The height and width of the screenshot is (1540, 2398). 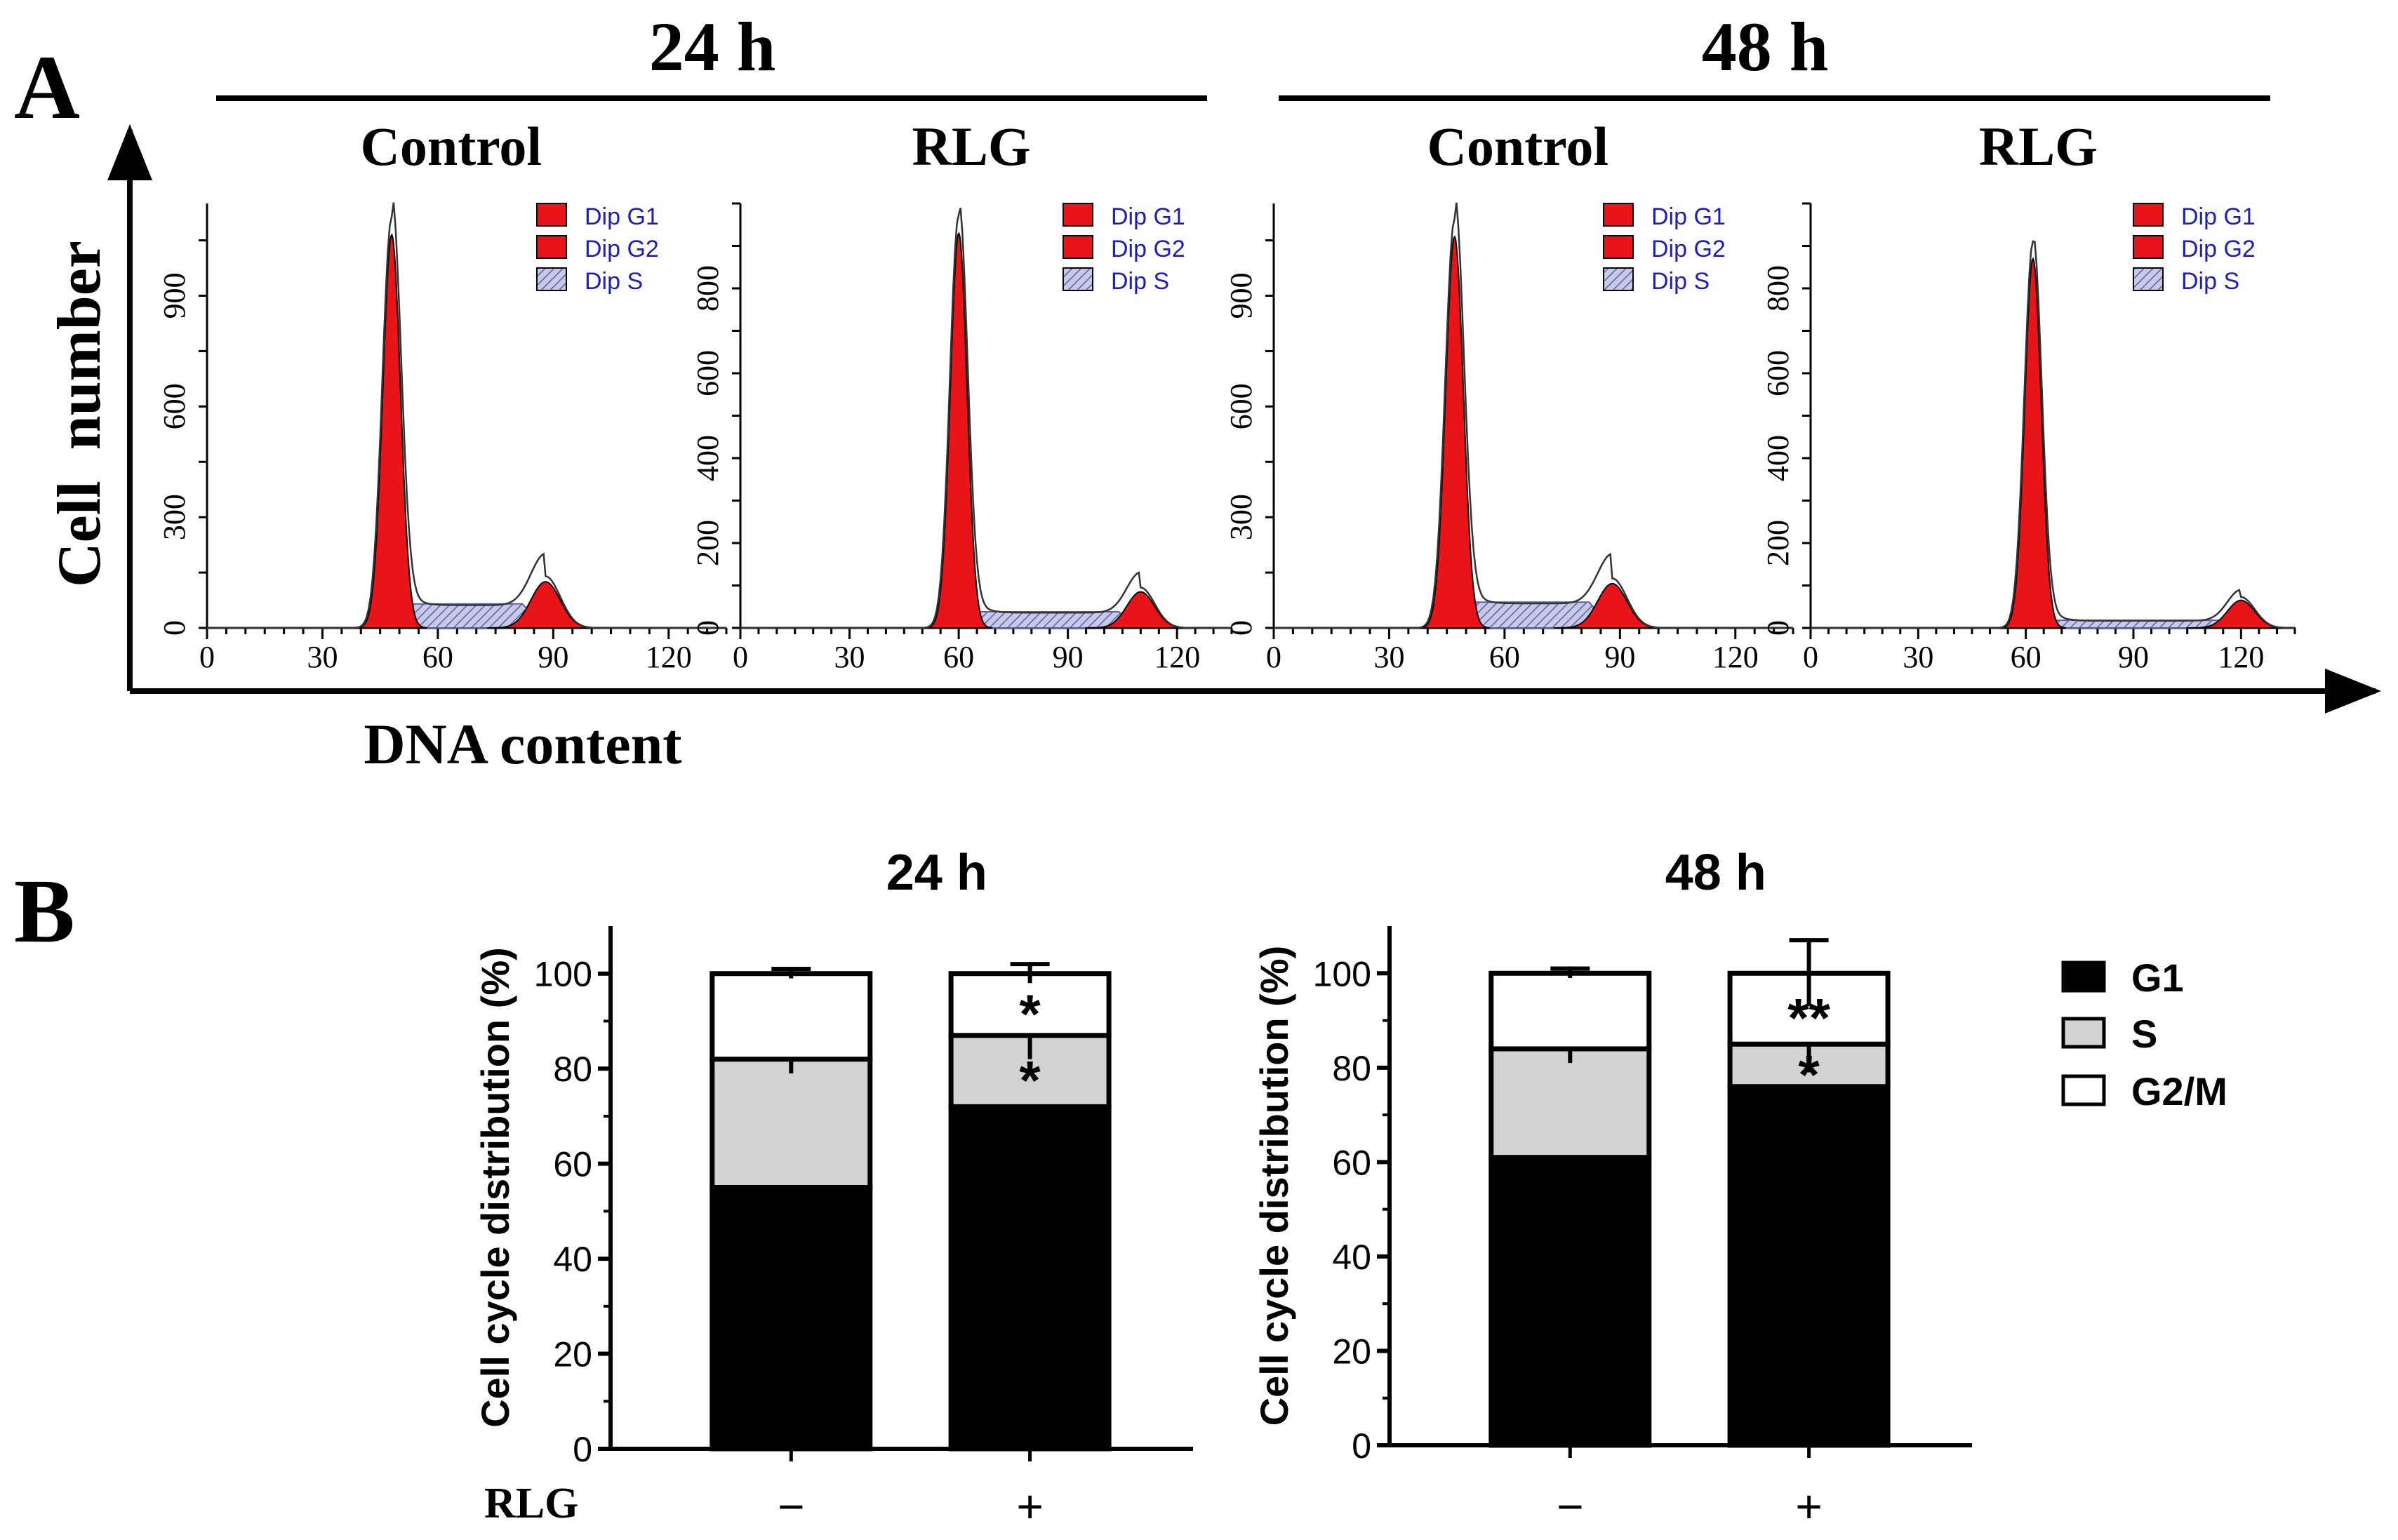 I want to click on significance-mark: **, so click(x=1809, y=1018).